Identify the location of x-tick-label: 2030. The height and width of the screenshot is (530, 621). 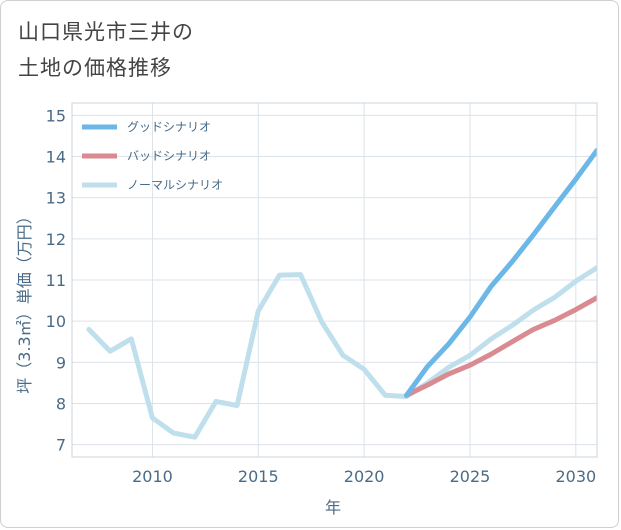
(575, 476).